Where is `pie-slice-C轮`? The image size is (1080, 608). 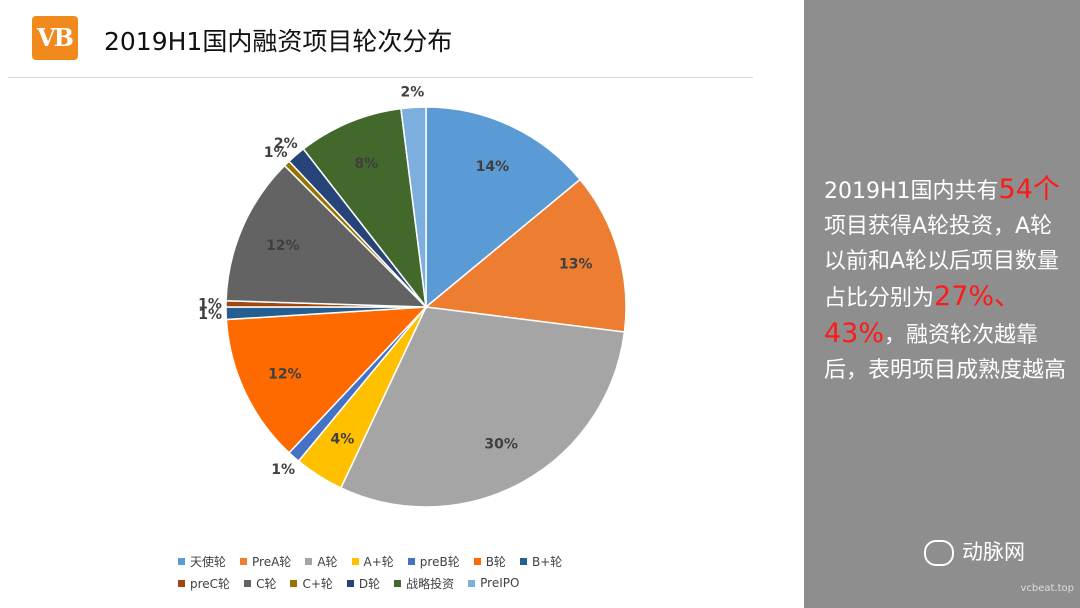 pie-slice-C轮 is located at coordinates (326, 236).